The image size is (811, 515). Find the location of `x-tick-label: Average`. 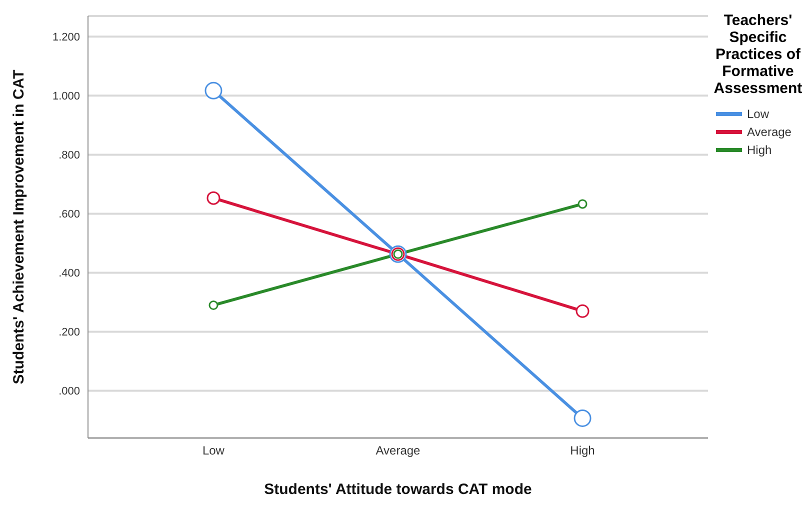

x-tick-label: Average is located at coordinates (398, 451).